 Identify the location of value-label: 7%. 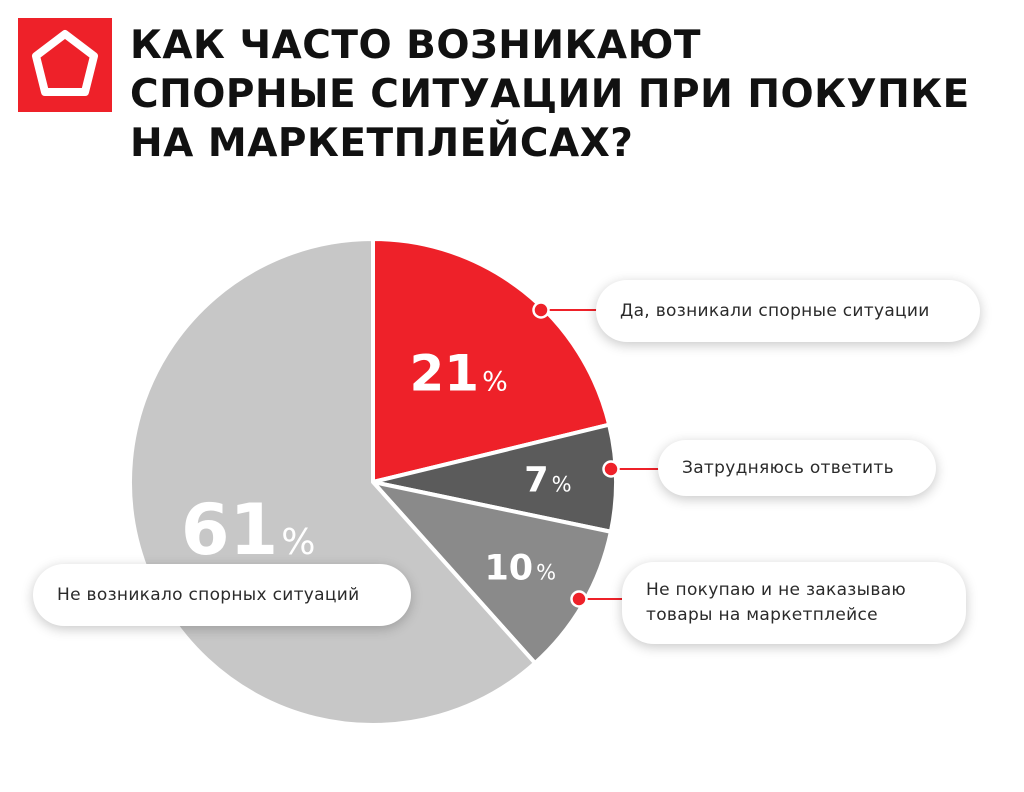
(547, 480).